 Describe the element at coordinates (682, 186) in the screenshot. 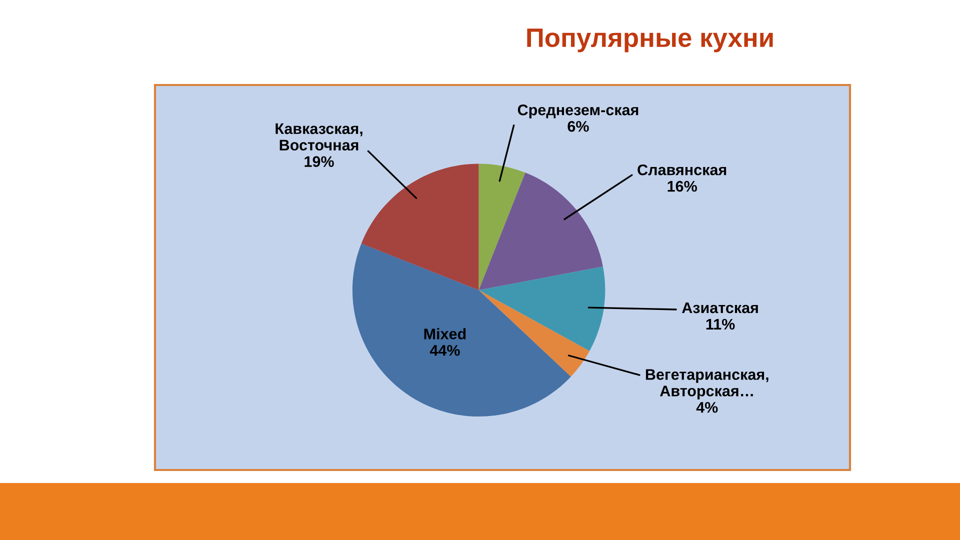

I see `data-label: 16%` at that location.